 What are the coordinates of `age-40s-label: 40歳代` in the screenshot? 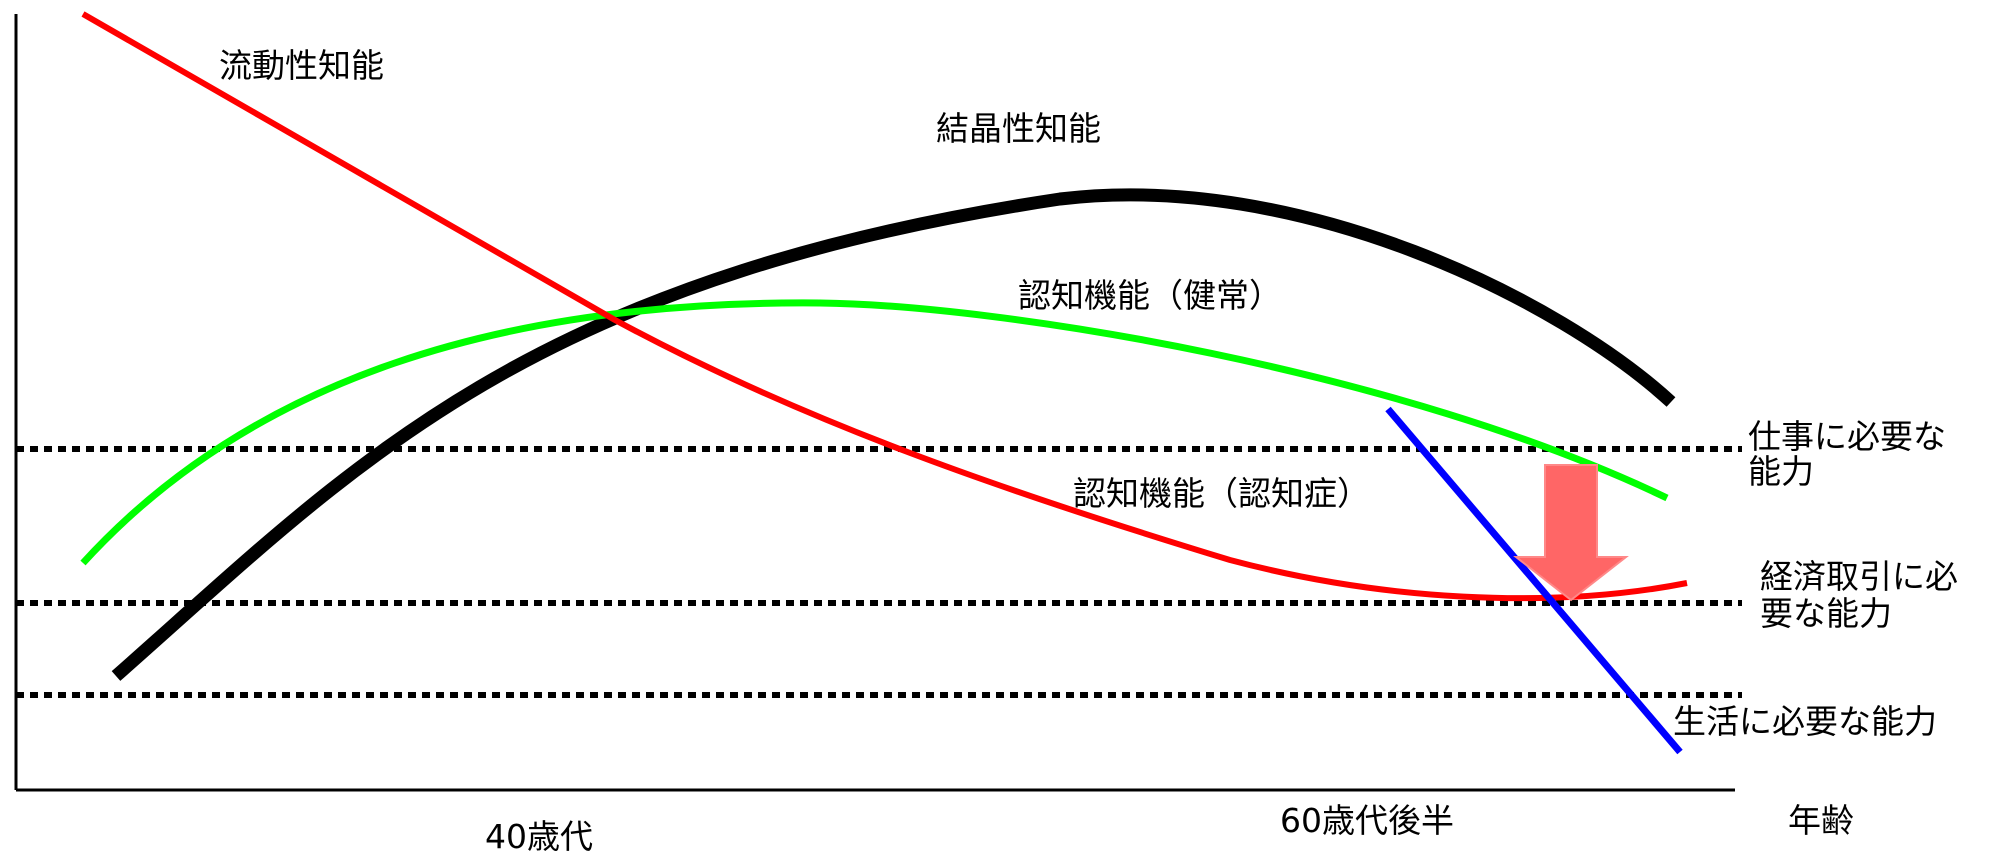 It's located at (539, 835).